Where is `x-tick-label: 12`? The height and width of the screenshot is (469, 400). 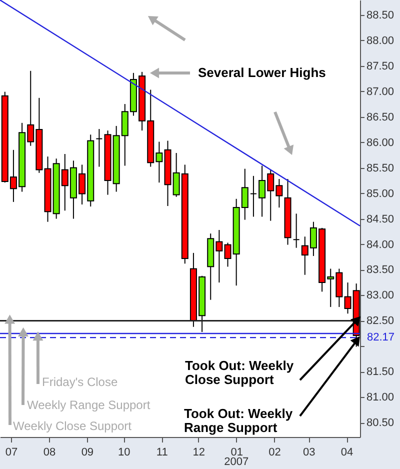 x-tick-label: 12 is located at coordinates (198, 452).